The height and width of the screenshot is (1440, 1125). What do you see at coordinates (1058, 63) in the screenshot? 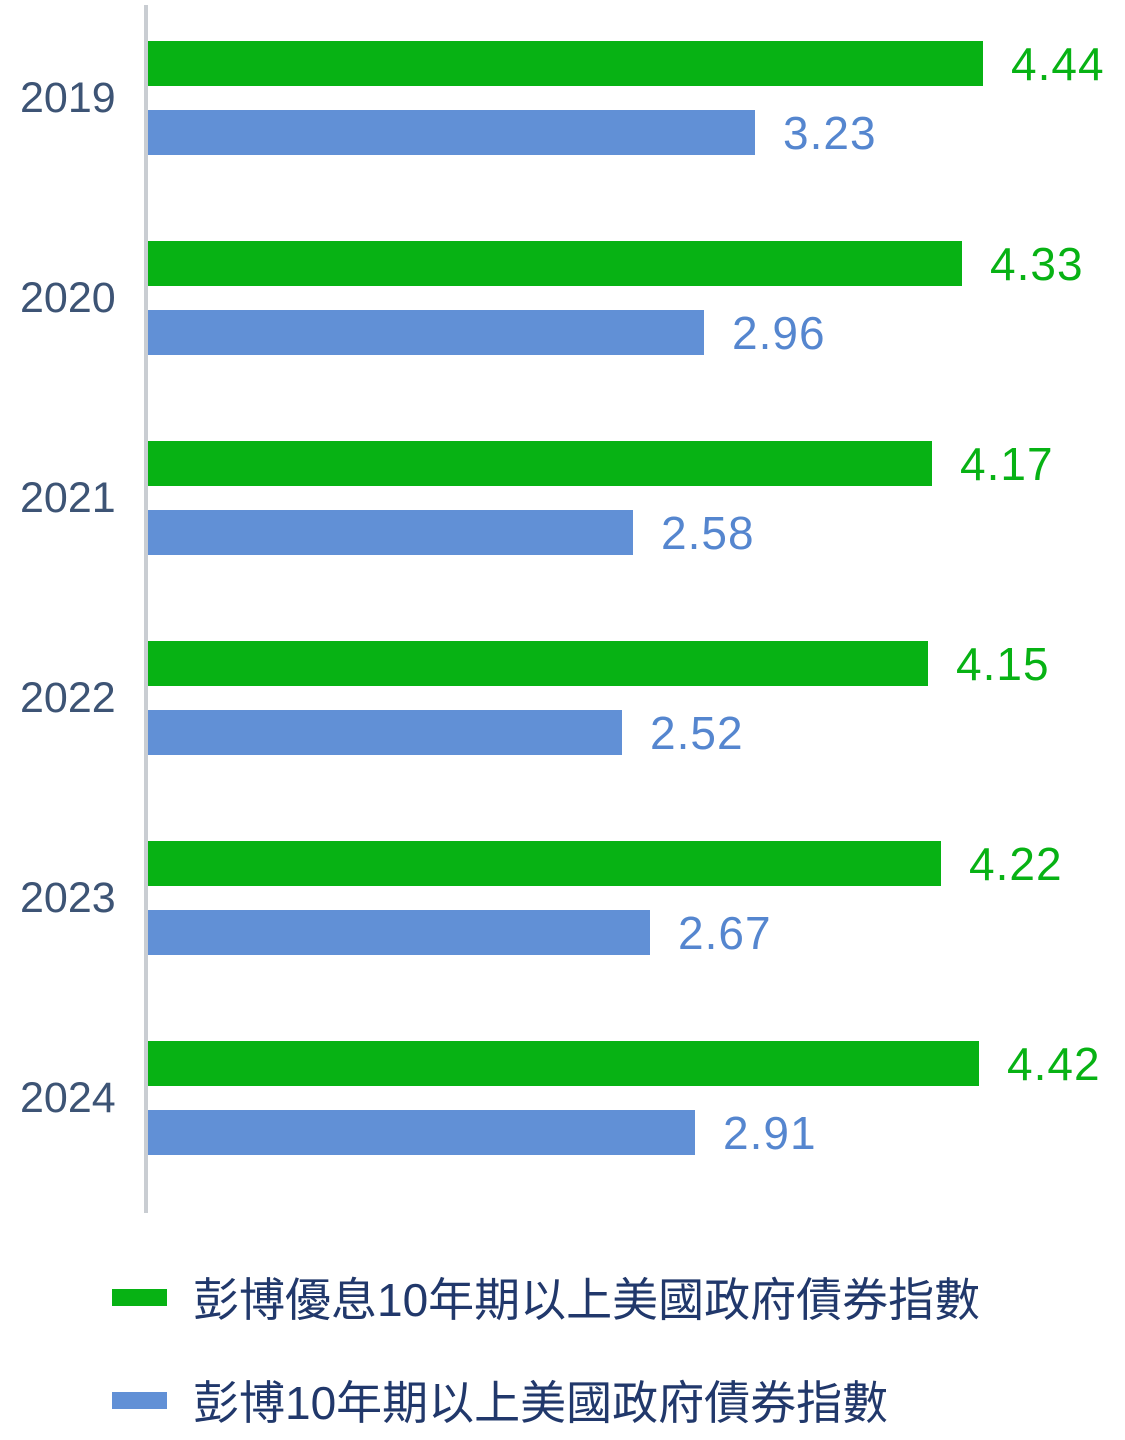
I see `value-label-2019-series-0: 4.44` at bounding box center [1058, 63].